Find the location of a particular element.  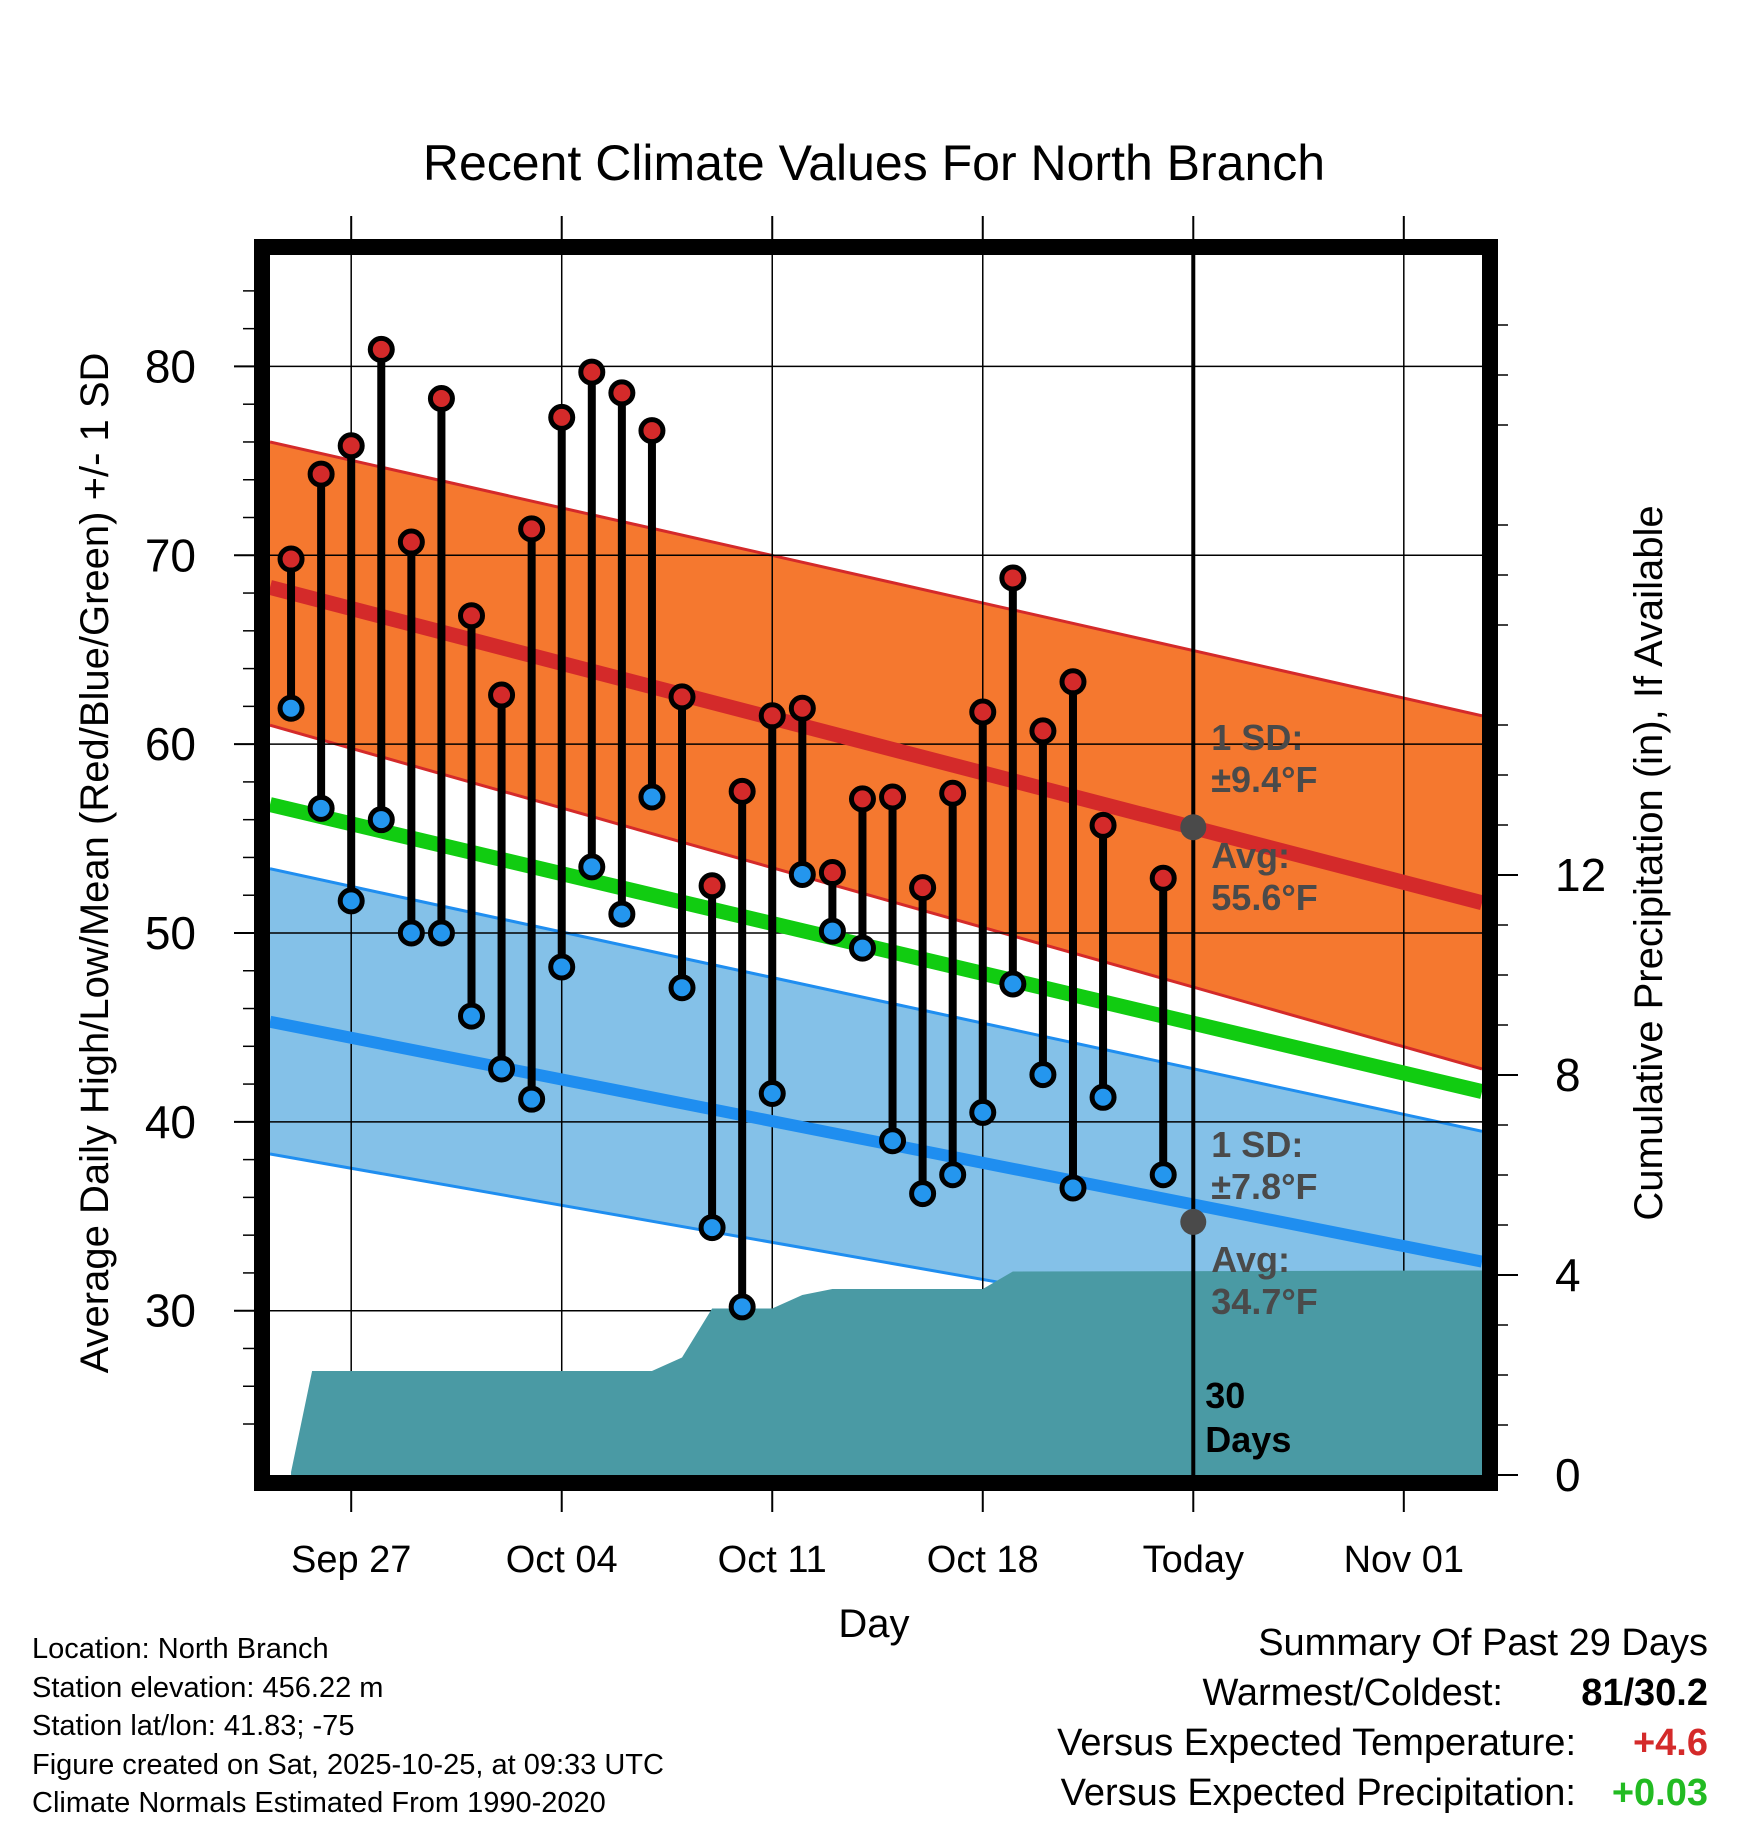

low-sd-label: 1 SD: is located at coordinates (1257, 1144).